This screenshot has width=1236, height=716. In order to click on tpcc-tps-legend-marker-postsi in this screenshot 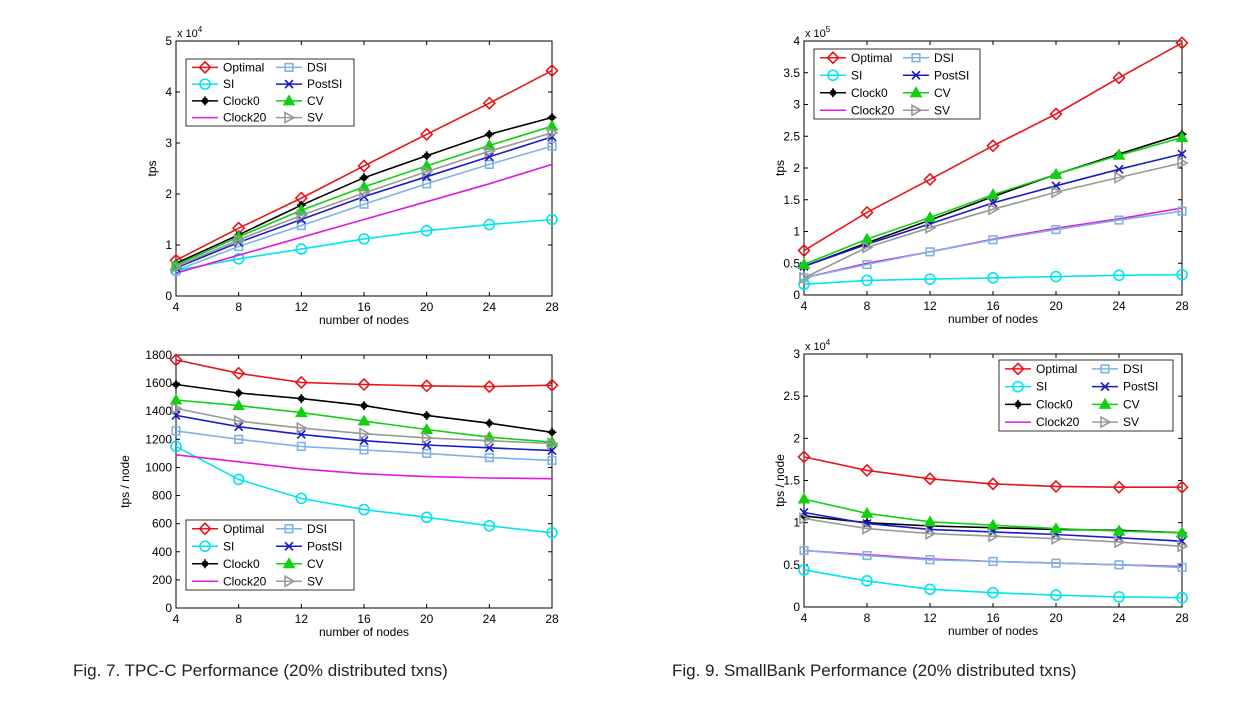, I will do `click(289, 84)`.